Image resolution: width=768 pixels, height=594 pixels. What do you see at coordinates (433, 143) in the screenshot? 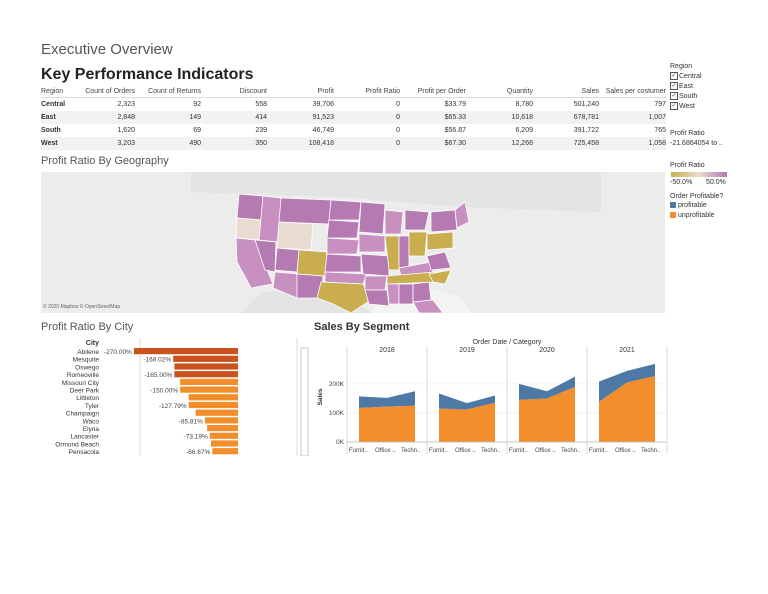
I see `kpi-cell: $67.30` at bounding box center [433, 143].